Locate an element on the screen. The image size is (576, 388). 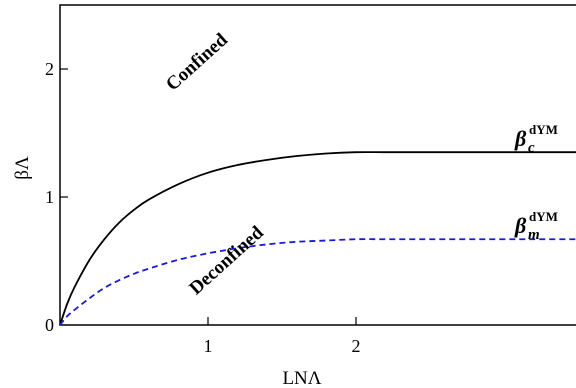
series-label-subscript: c is located at coordinates (531, 148).